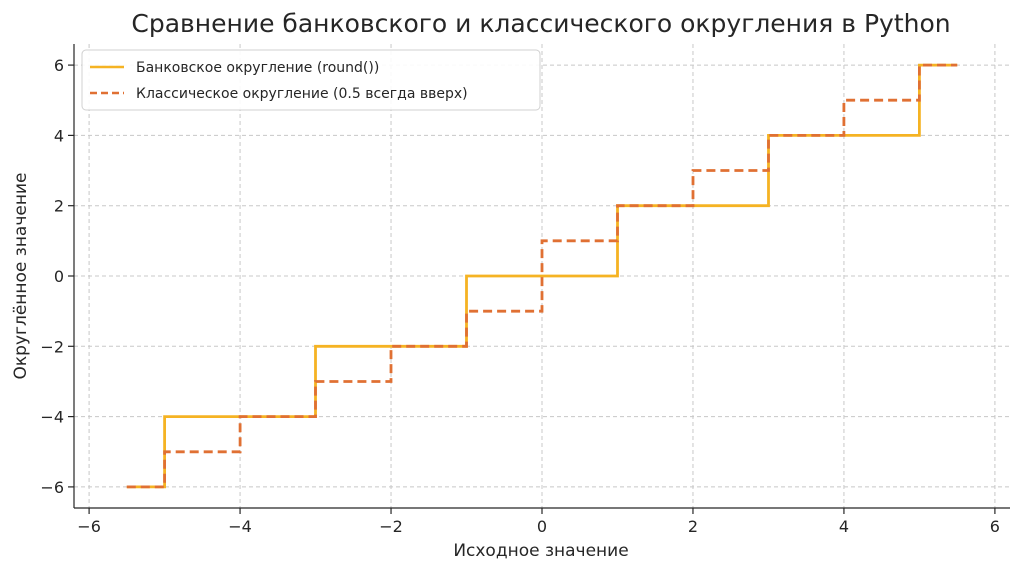  I want to click on y-tick-label: −6, so click(52, 487).